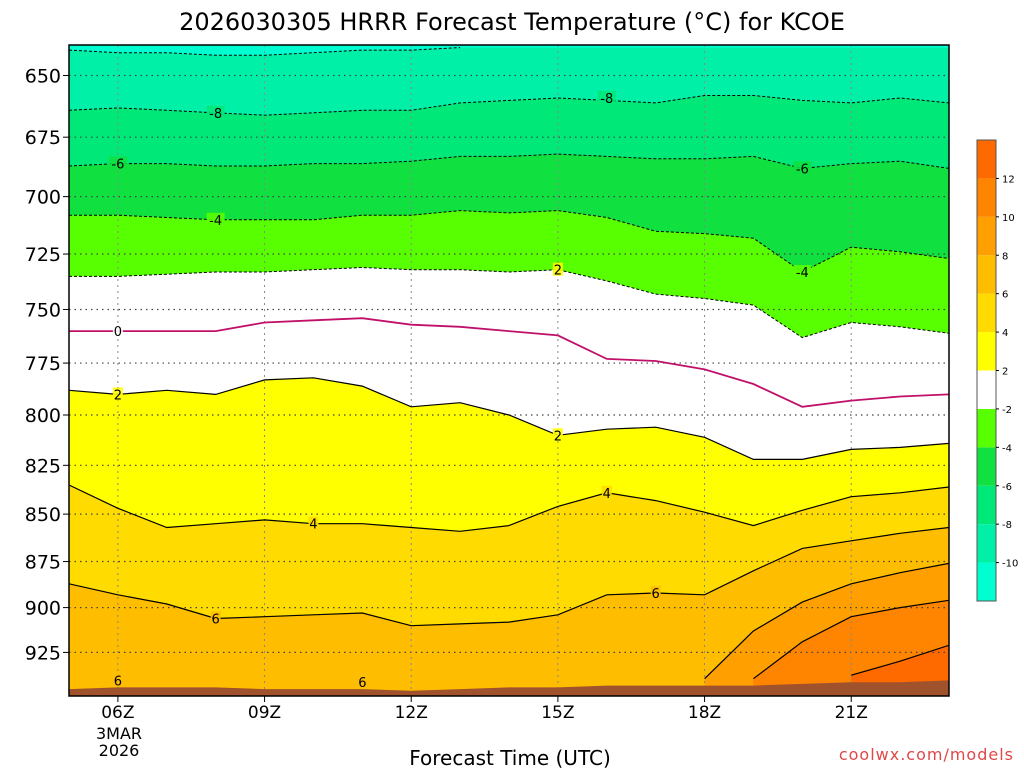 The height and width of the screenshot is (768, 1024). What do you see at coordinates (704, 713) in the screenshot?
I see `x-tick-label: 18Z` at bounding box center [704, 713].